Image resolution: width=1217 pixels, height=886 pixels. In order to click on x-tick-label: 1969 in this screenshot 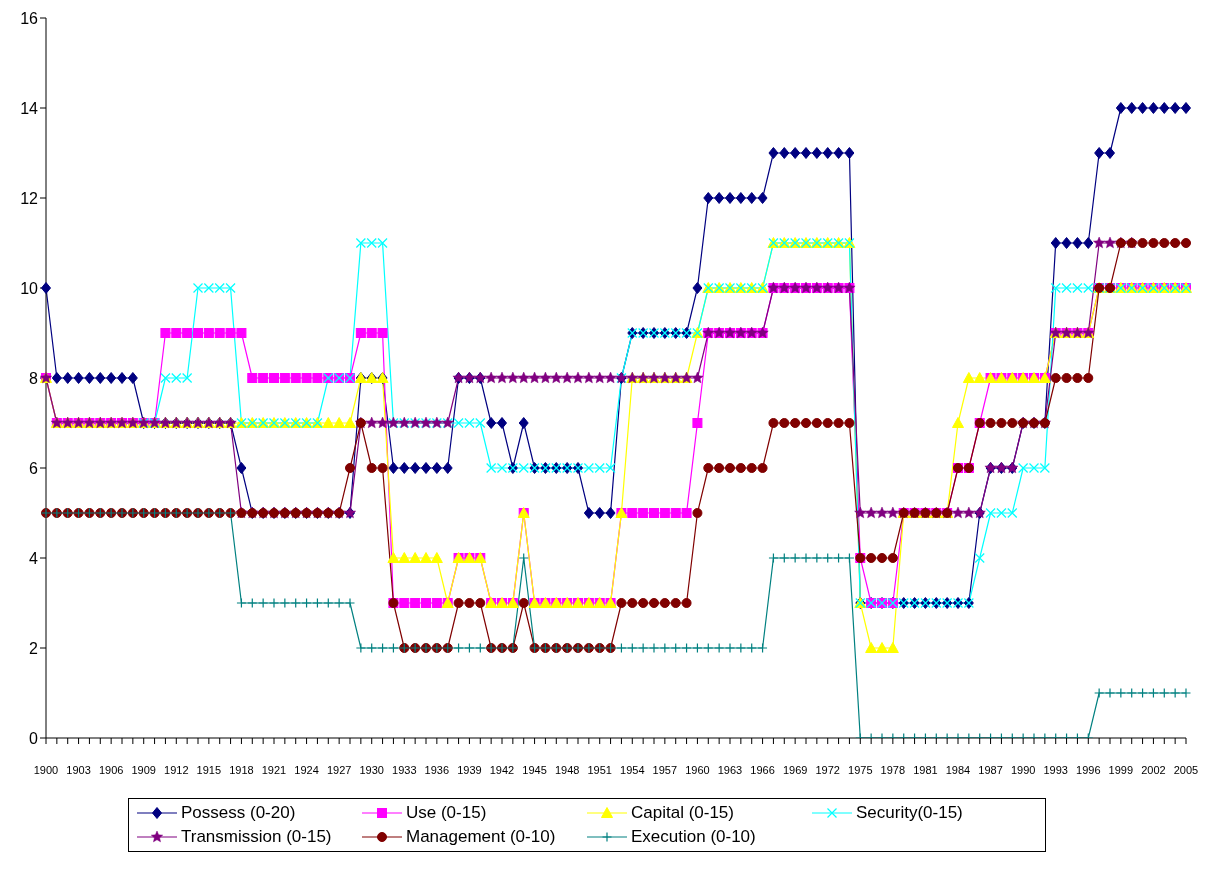, I will do `click(795, 769)`.